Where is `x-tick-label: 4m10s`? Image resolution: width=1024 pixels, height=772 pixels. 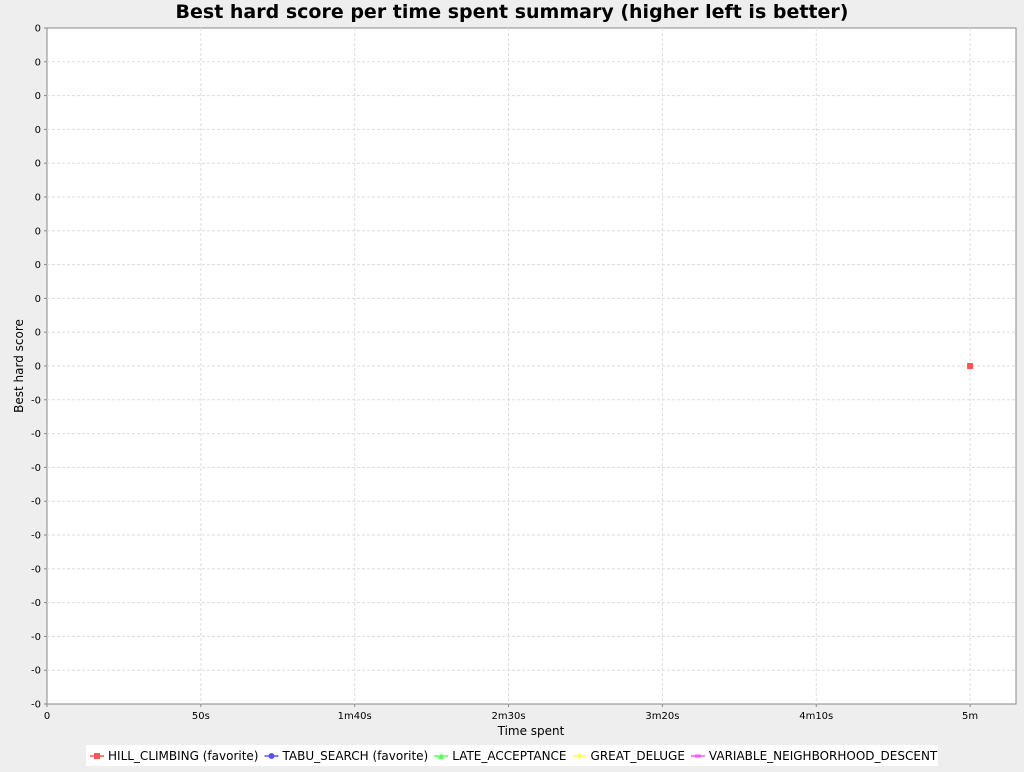 x-tick-label: 4m10s is located at coordinates (816, 716).